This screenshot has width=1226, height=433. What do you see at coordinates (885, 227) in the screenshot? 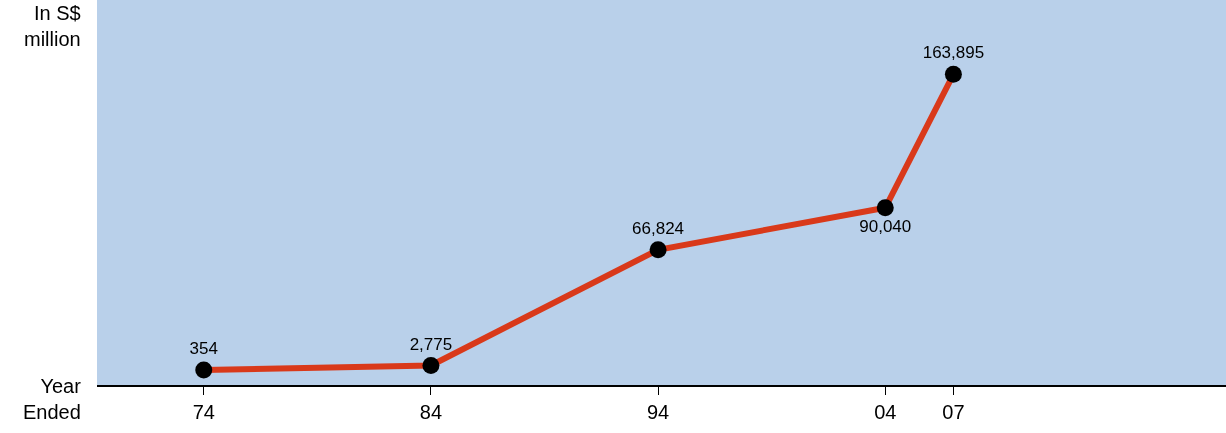
I see `data-label: 90,040` at bounding box center [885, 227].